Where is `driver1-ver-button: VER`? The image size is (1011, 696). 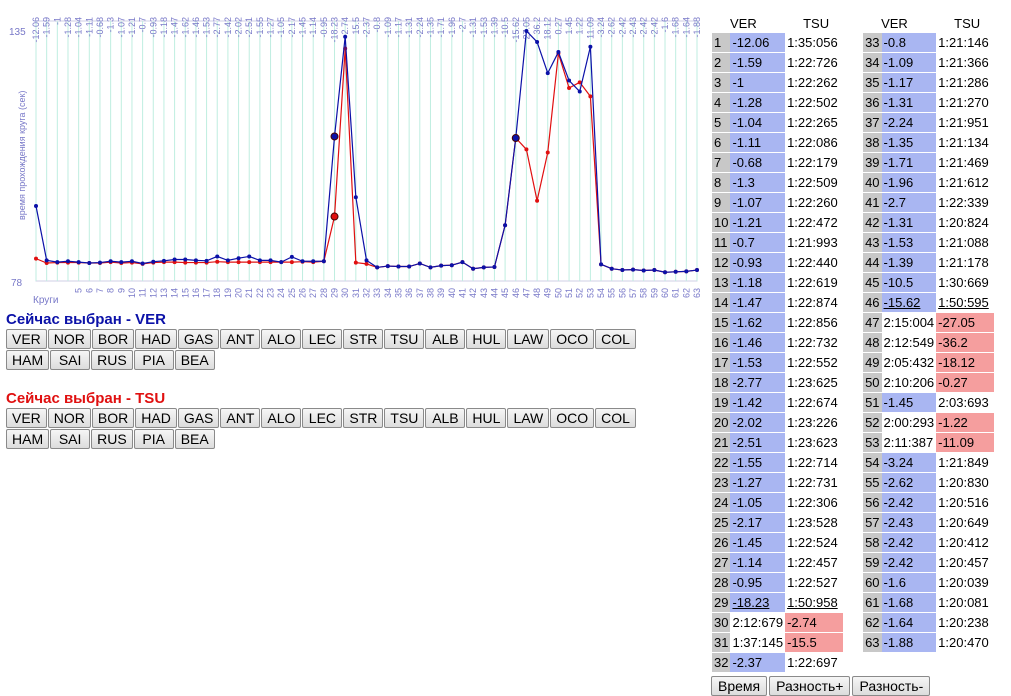 driver1-ver-button: VER is located at coordinates (26, 339).